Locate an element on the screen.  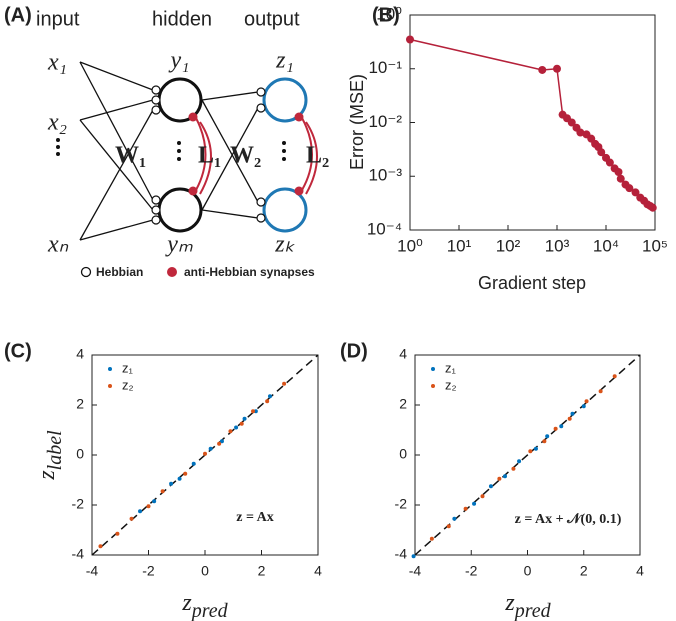
y-tick-label: 10⁰ is located at coordinates (389, 13).